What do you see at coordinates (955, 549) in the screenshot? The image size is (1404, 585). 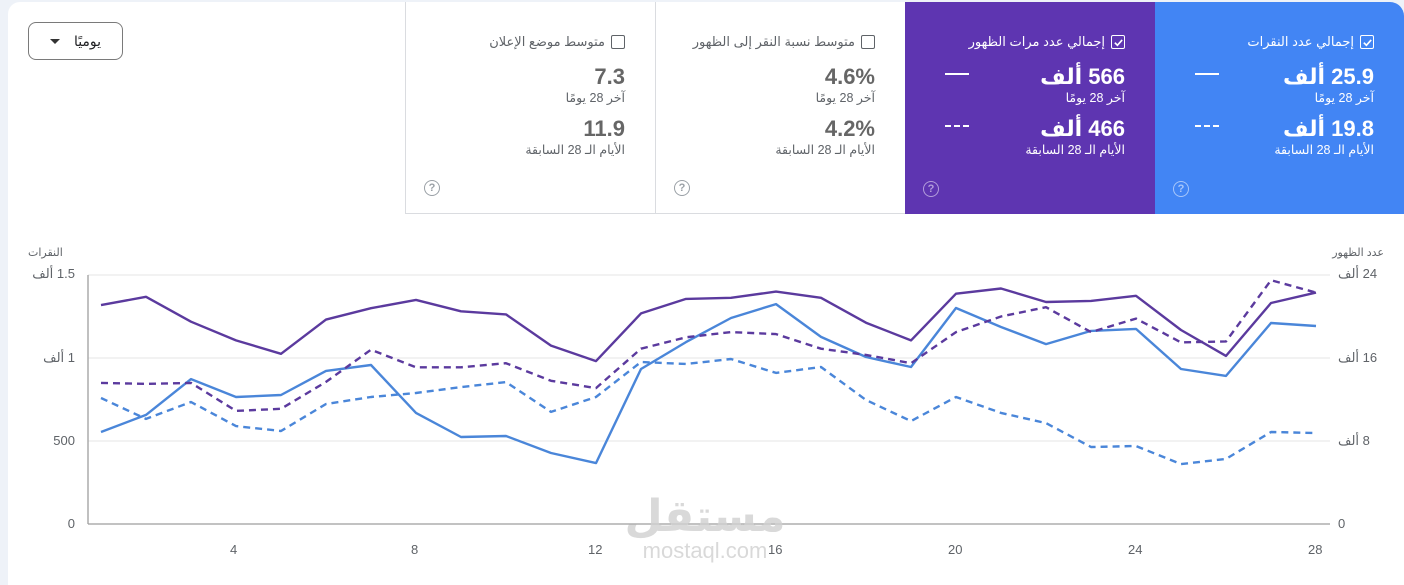 I see `x-tick: 20` at bounding box center [955, 549].